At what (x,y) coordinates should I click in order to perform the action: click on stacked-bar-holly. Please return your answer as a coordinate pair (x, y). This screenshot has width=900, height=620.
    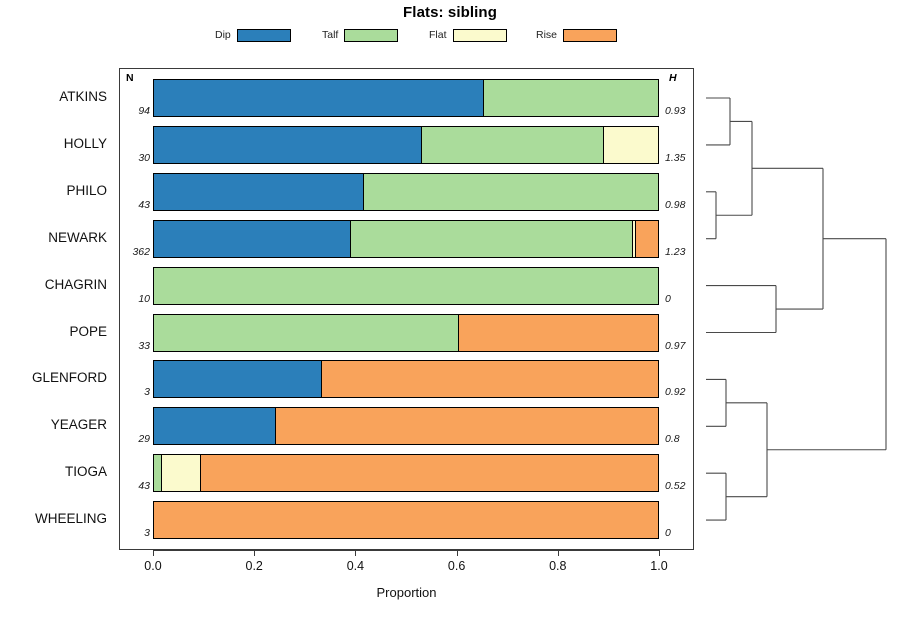
    Looking at the image, I should click on (406, 144).